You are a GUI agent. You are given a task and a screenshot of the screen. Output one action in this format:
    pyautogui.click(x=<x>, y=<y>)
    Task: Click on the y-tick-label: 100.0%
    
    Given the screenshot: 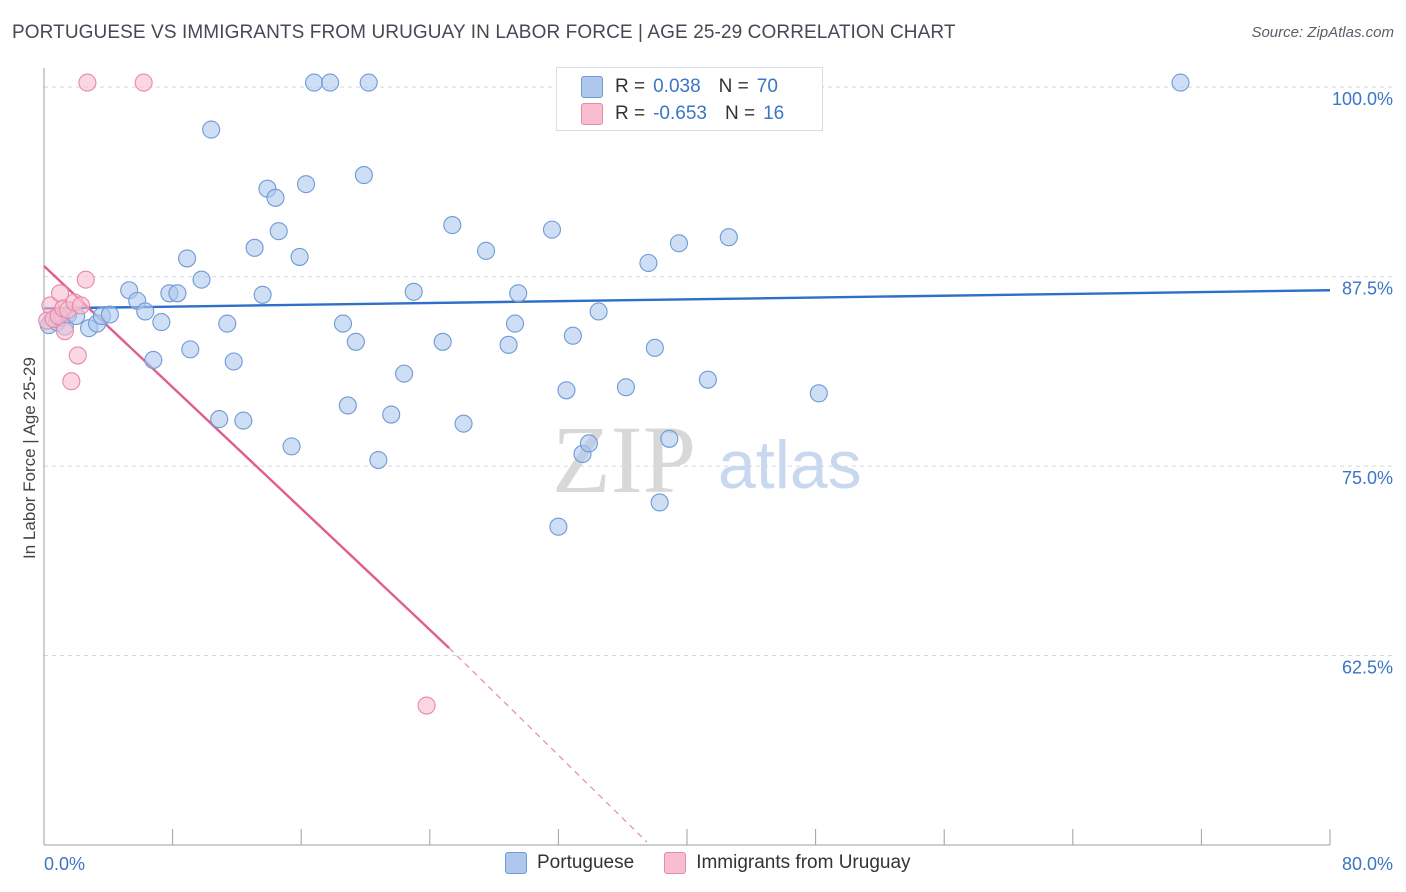 What is the action you would take?
    pyautogui.click(x=1362, y=99)
    